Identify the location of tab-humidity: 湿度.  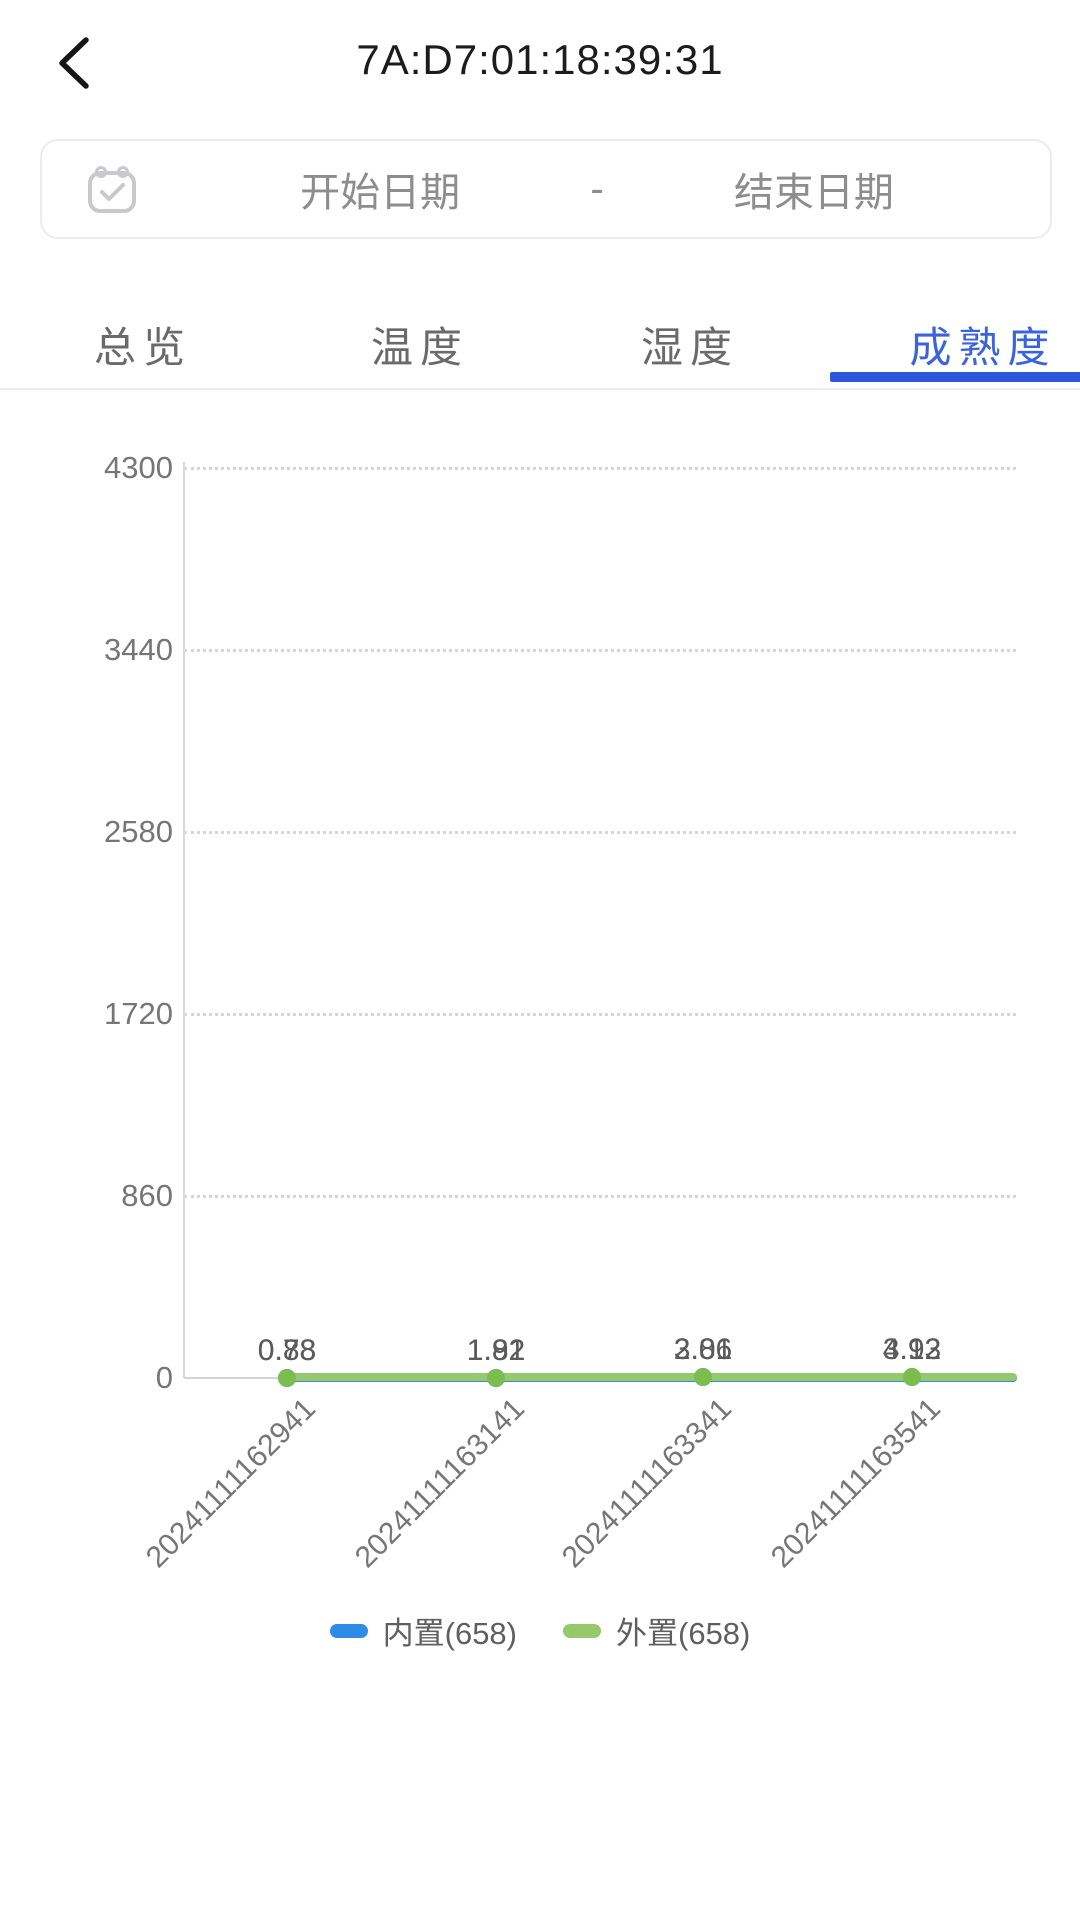
(690, 347).